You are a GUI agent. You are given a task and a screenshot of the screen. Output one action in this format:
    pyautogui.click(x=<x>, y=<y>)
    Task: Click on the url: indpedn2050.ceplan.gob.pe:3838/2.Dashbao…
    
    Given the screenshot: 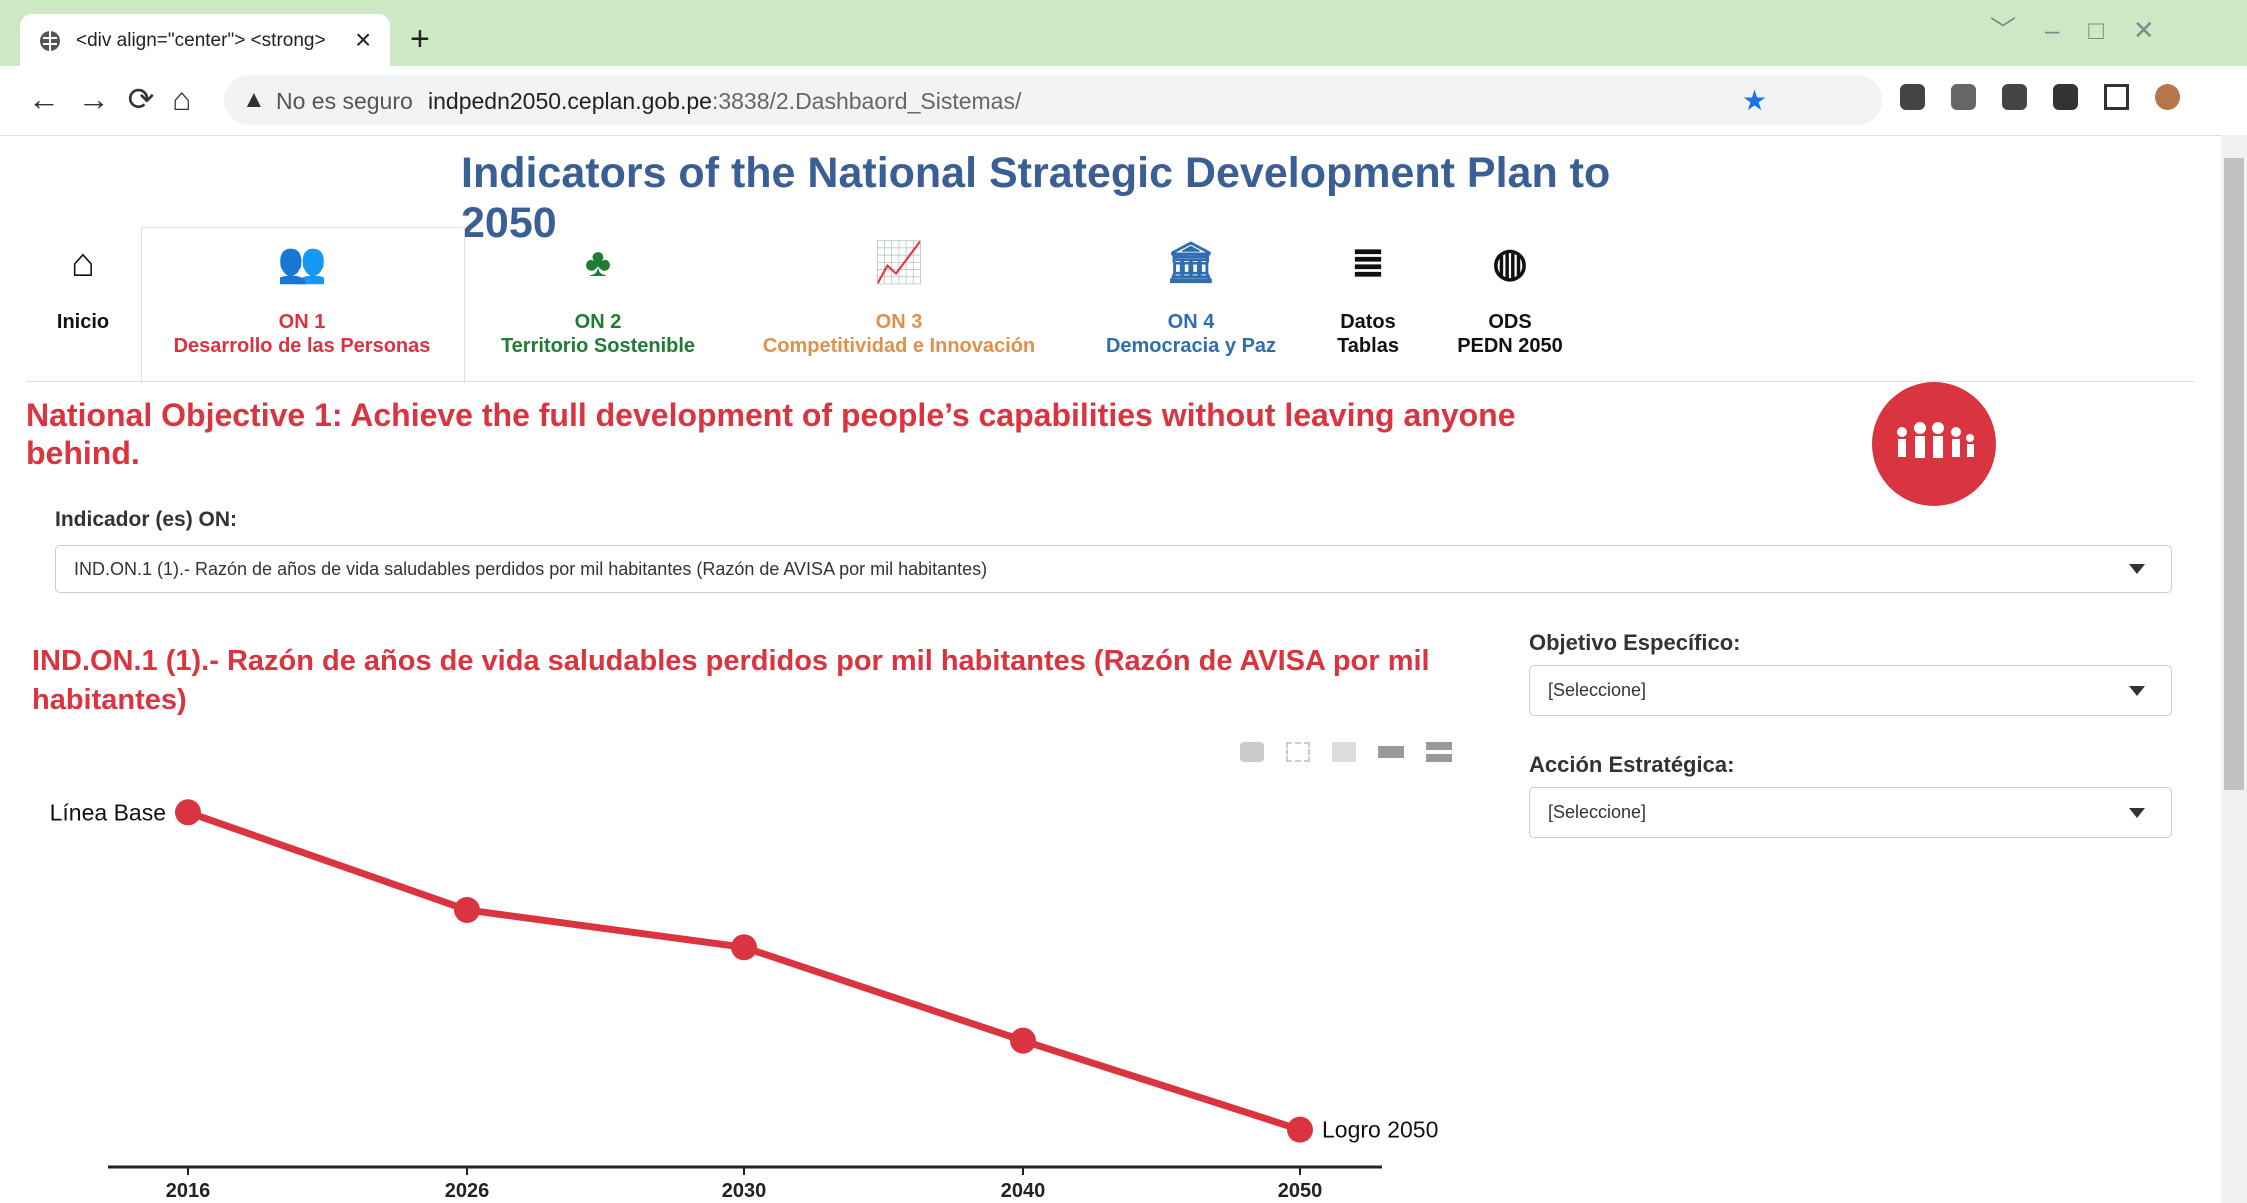 What is the action you would take?
    pyautogui.click(x=724, y=101)
    